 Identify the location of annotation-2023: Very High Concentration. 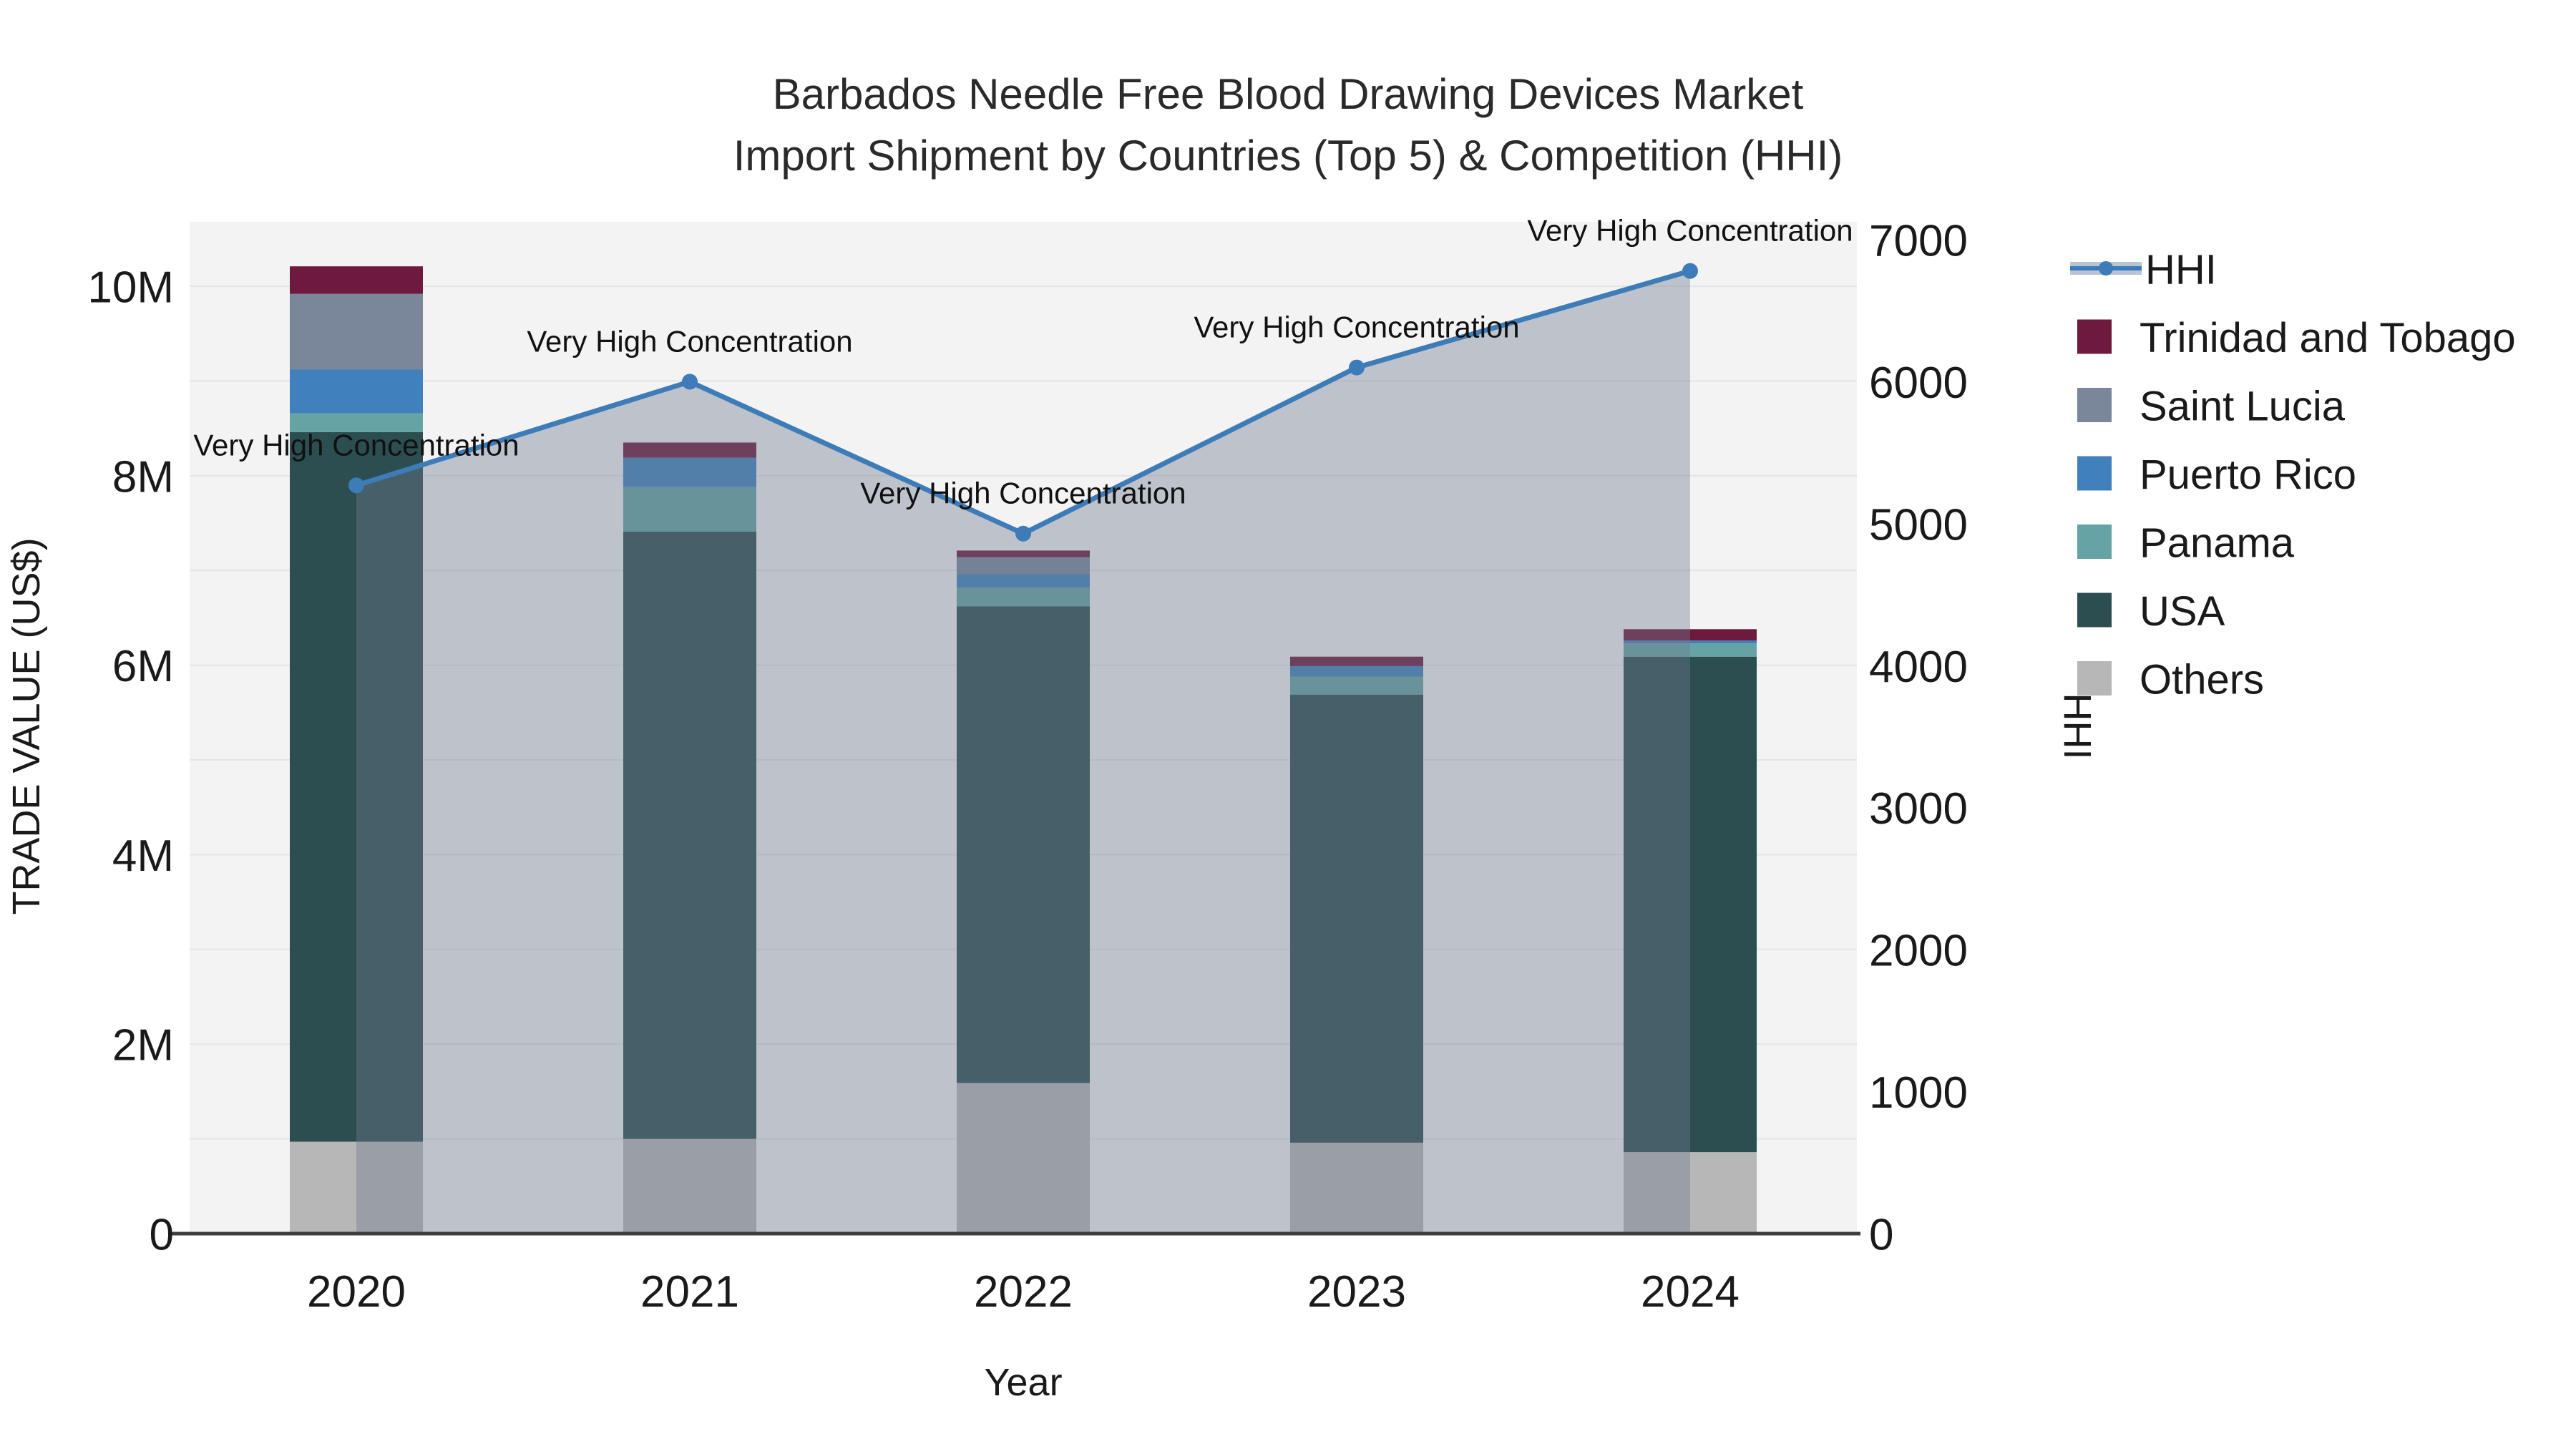
(1356, 327).